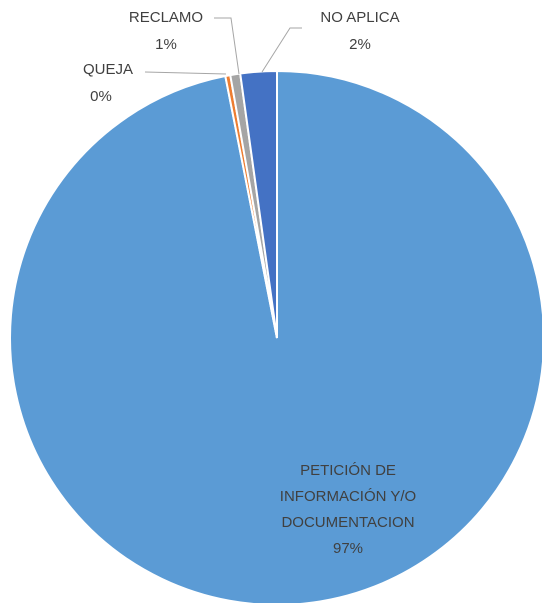  Describe the element at coordinates (348, 548) in the screenshot. I see `slice-value-label: 97%` at that location.